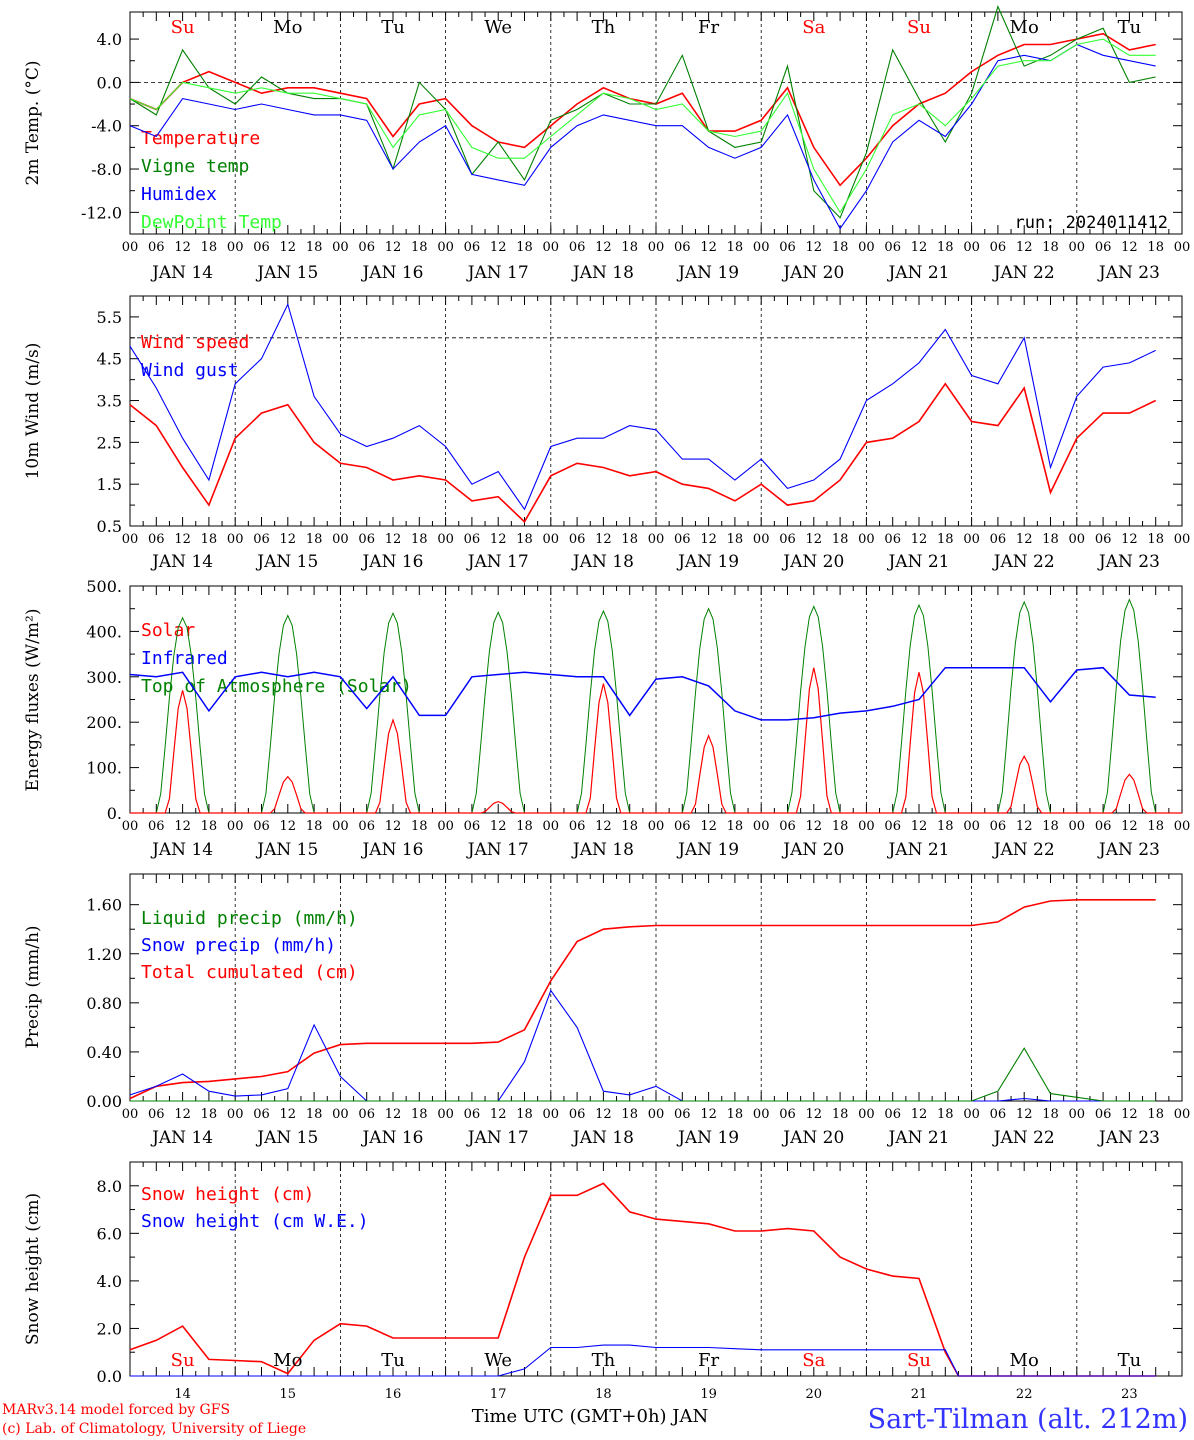  What do you see at coordinates (182, 1394) in the screenshot?
I see `day-number: 14` at bounding box center [182, 1394].